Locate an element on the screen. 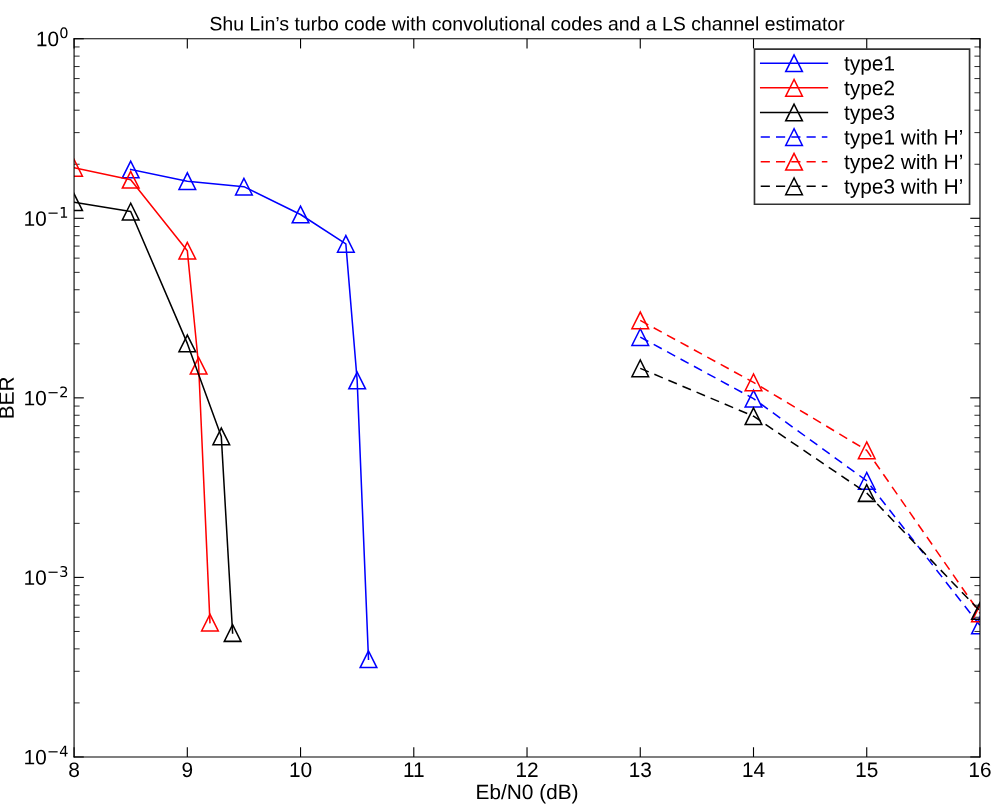 The image size is (1001, 807). x-tick-label: 16 is located at coordinates (980, 770).